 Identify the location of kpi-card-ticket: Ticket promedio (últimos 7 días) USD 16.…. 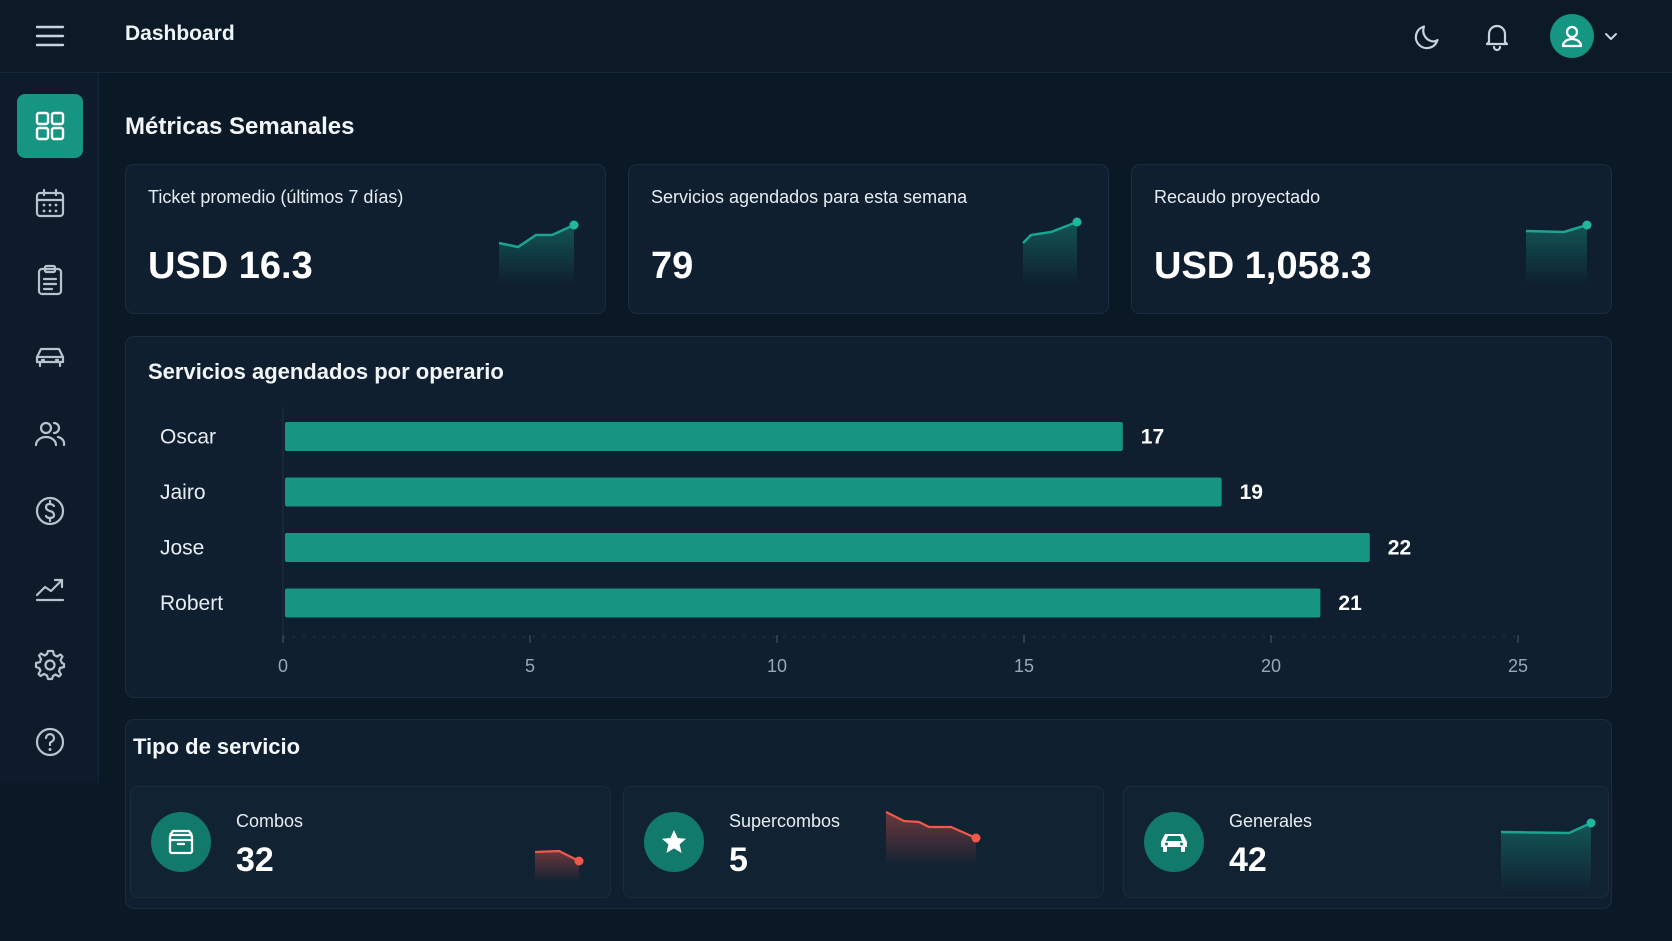
(365, 239).